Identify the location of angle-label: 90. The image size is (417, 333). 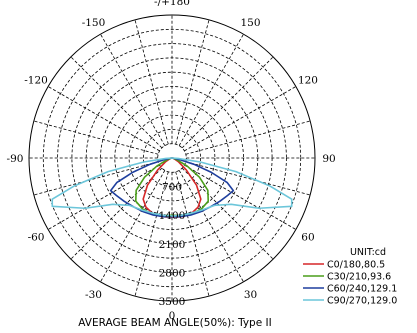
(328, 159).